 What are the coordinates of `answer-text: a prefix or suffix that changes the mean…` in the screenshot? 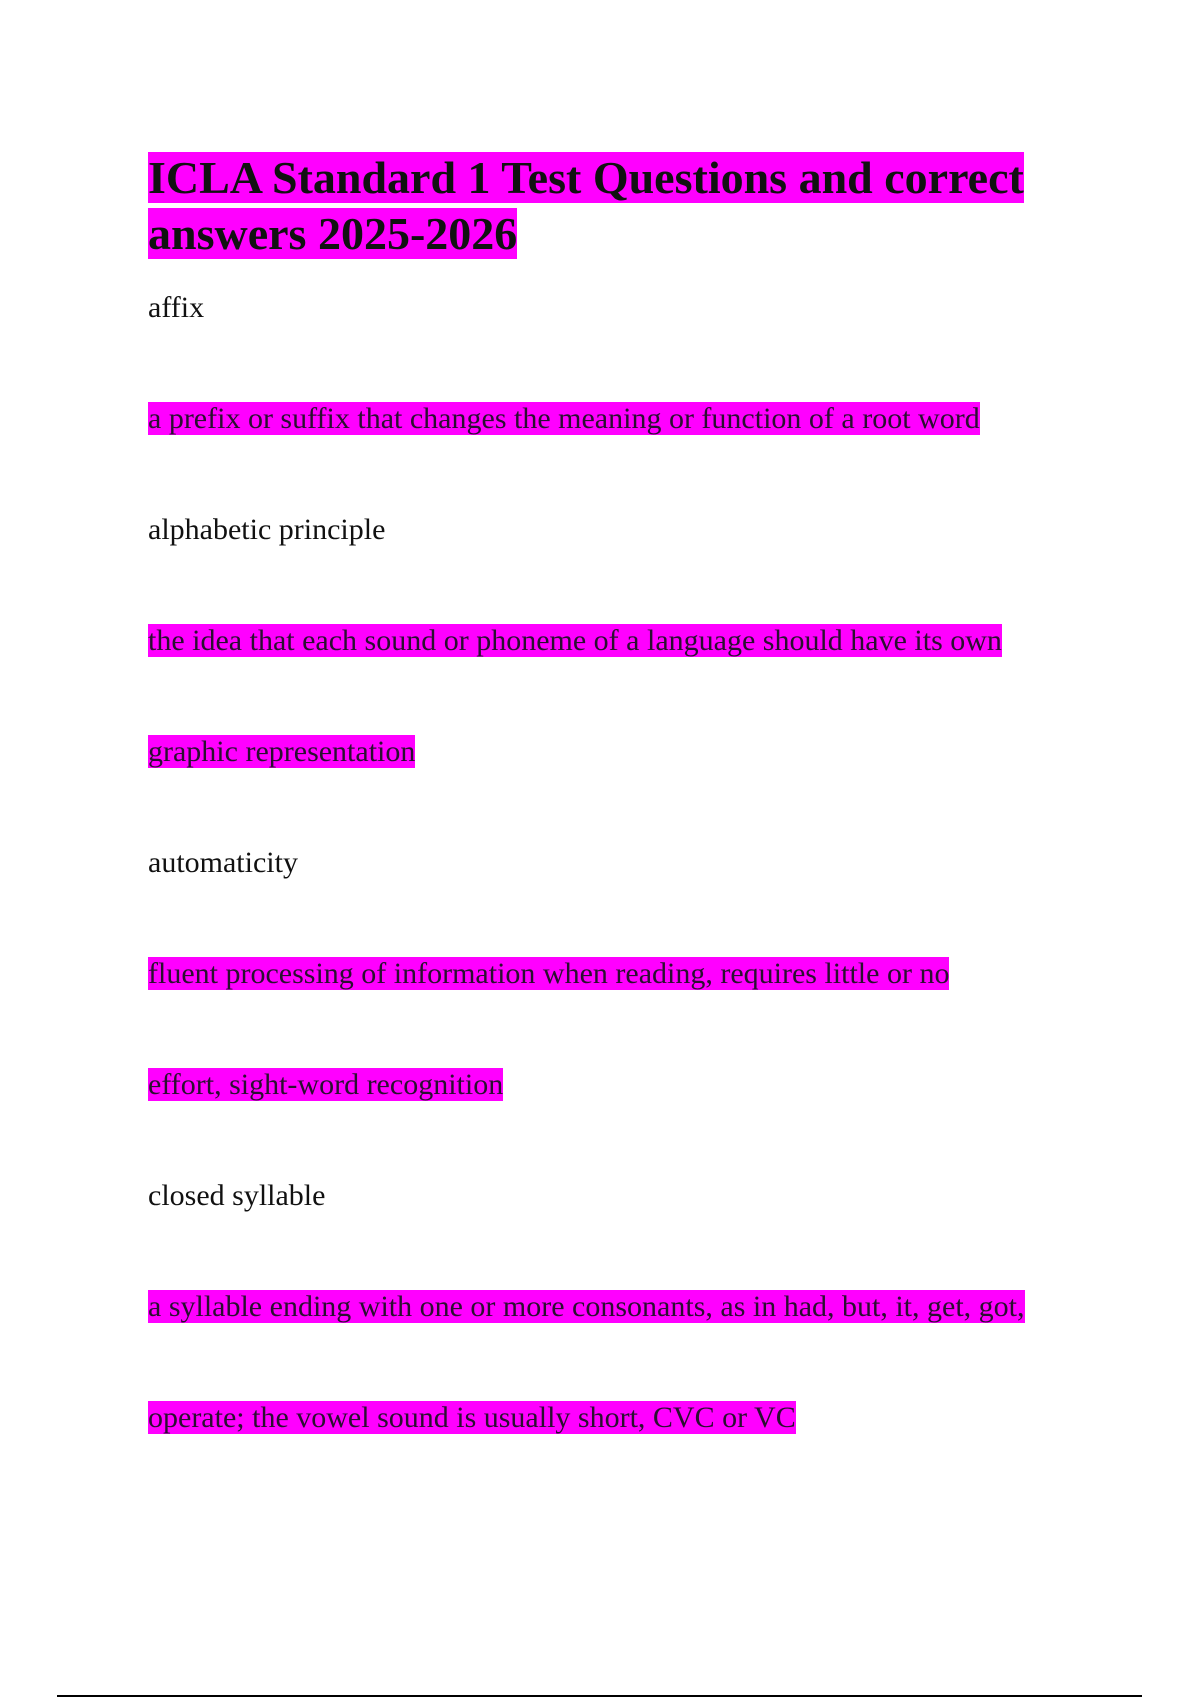 It's located at (564, 418).